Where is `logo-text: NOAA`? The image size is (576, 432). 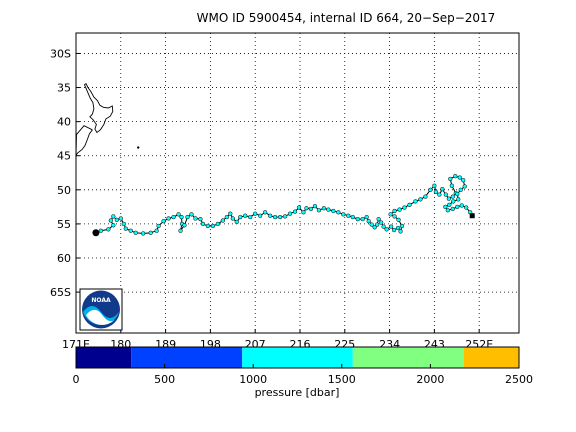
logo-text: NOAA is located at coordinates (101, 300).